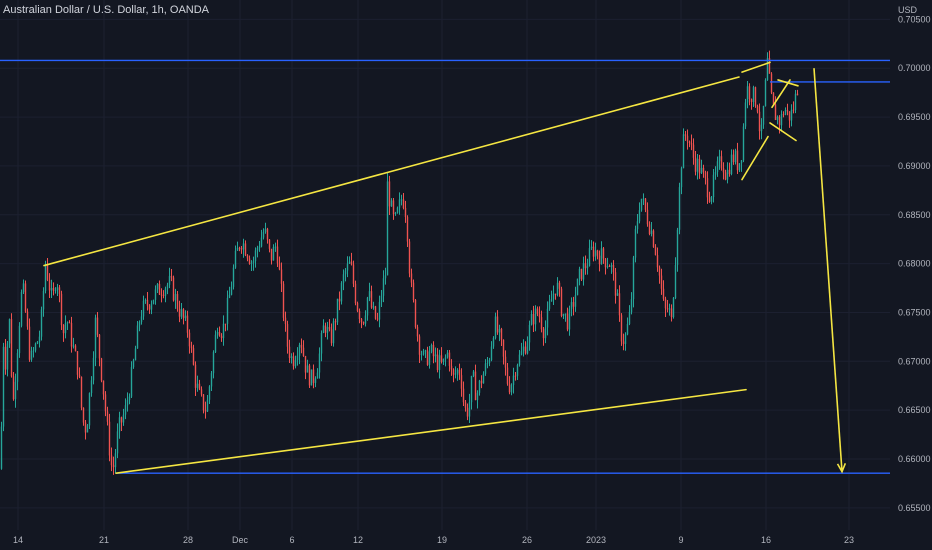  I want to click on y-tick-label: 0.67000, so click(914, 361).